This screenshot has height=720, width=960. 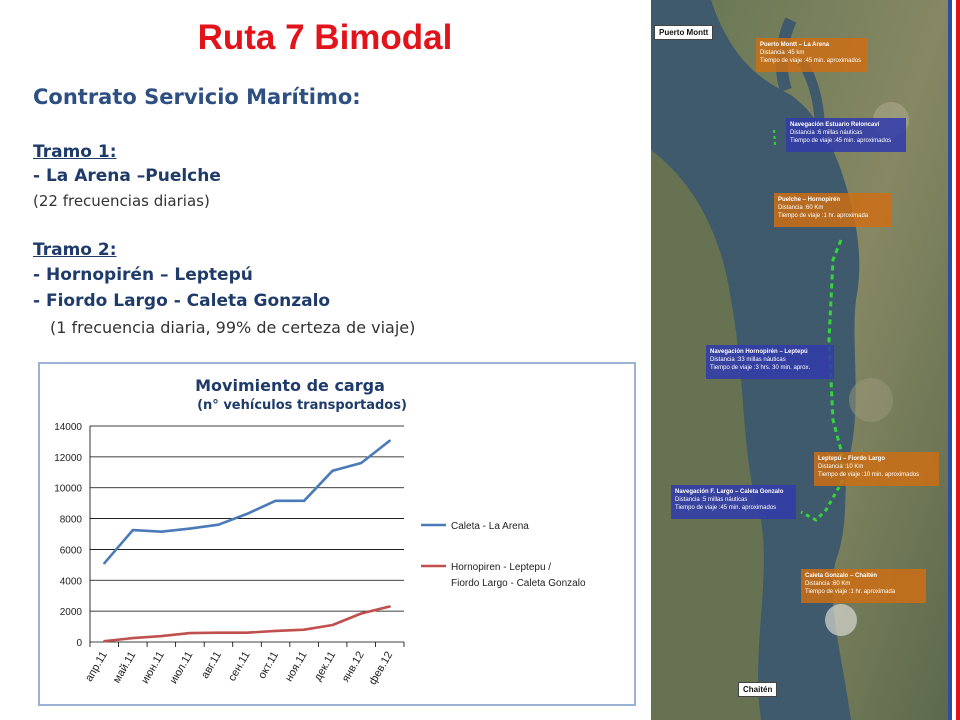 I want to click on chart-title: Movimiento de carga, so click(x=290, y=385).